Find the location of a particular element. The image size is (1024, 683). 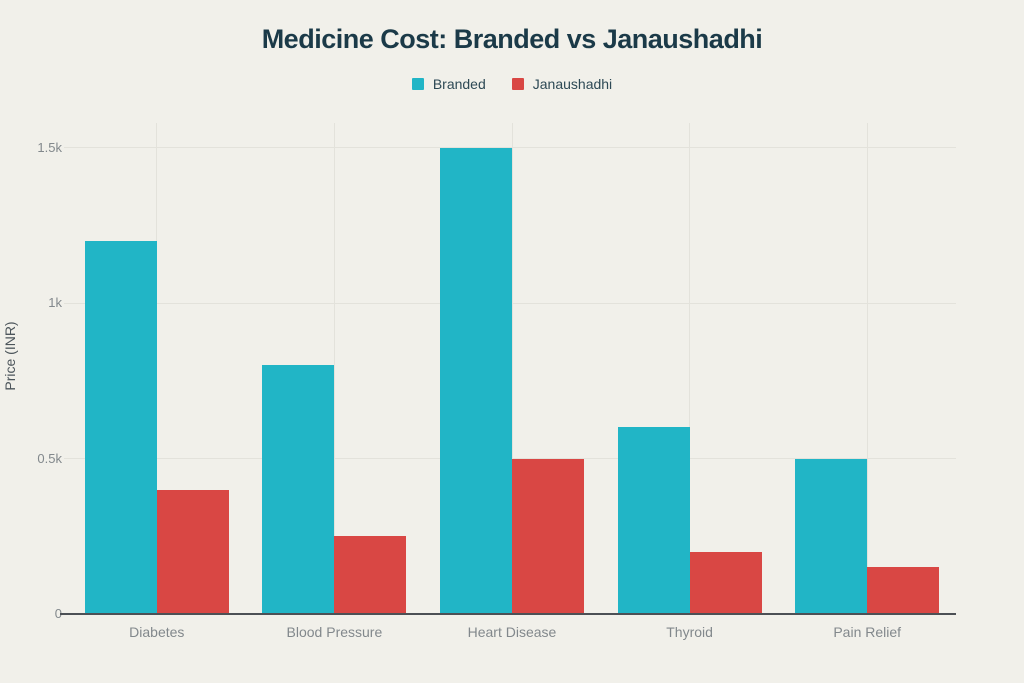

legend-swatch-janaushadhi-icon is located at coordinates (517, 84).